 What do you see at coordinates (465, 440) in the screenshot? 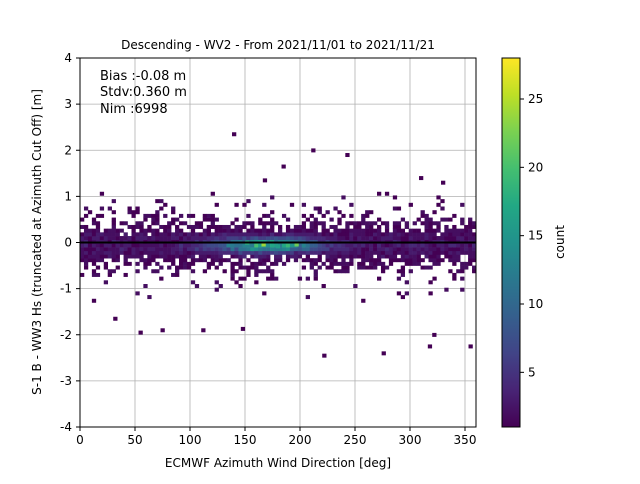
I see `x-tick-label: 350` at bounding box center [465, 440].